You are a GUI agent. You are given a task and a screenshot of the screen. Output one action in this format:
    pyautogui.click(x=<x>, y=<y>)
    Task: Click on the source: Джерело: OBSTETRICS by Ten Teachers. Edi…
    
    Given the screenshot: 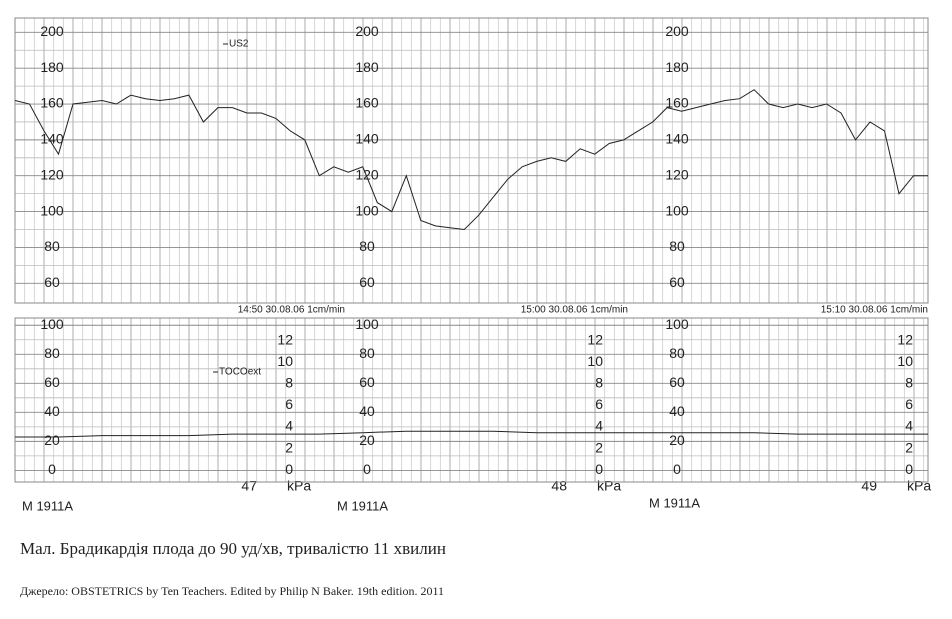 What is the action you would take?
    pyautogui.click(x=232, y=591)
    